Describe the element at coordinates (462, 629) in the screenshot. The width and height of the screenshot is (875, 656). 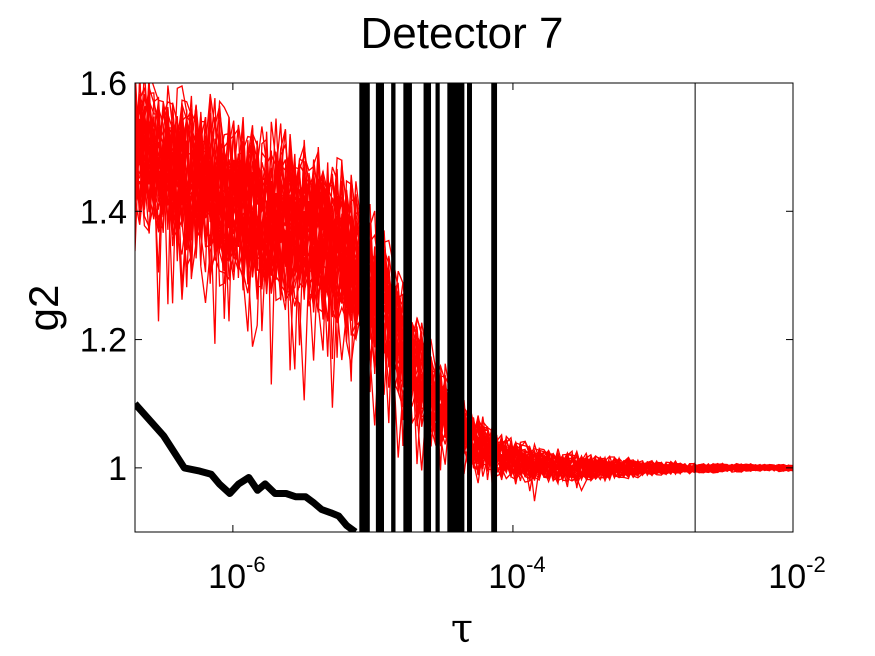
I see `x-axis-label: τ` at that location.